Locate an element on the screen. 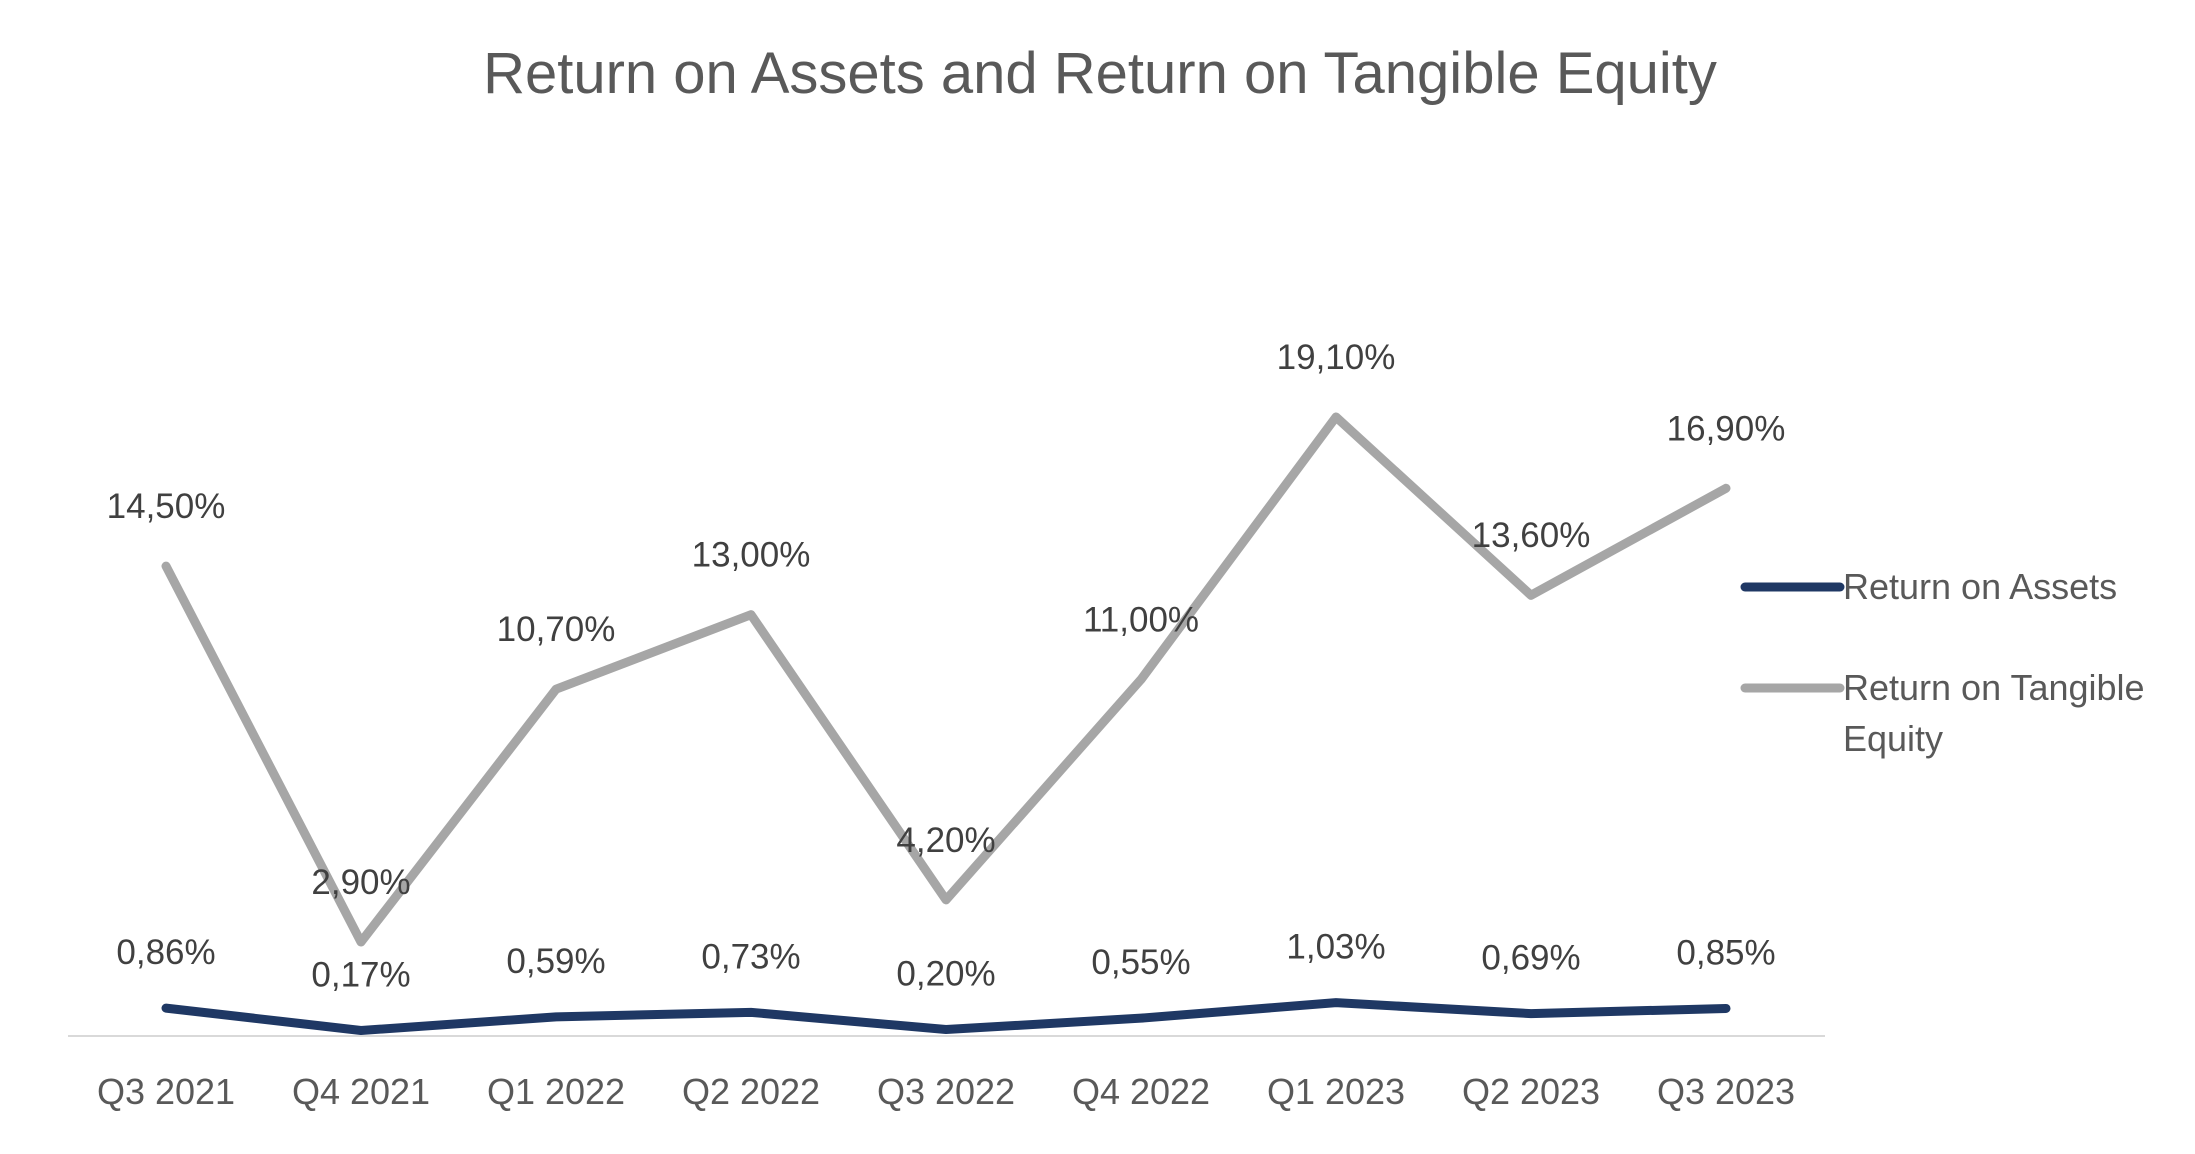 This screenshot has height=1154, width=2195. data-label-rote: 19,10% is located at coordinates (1336, 357).